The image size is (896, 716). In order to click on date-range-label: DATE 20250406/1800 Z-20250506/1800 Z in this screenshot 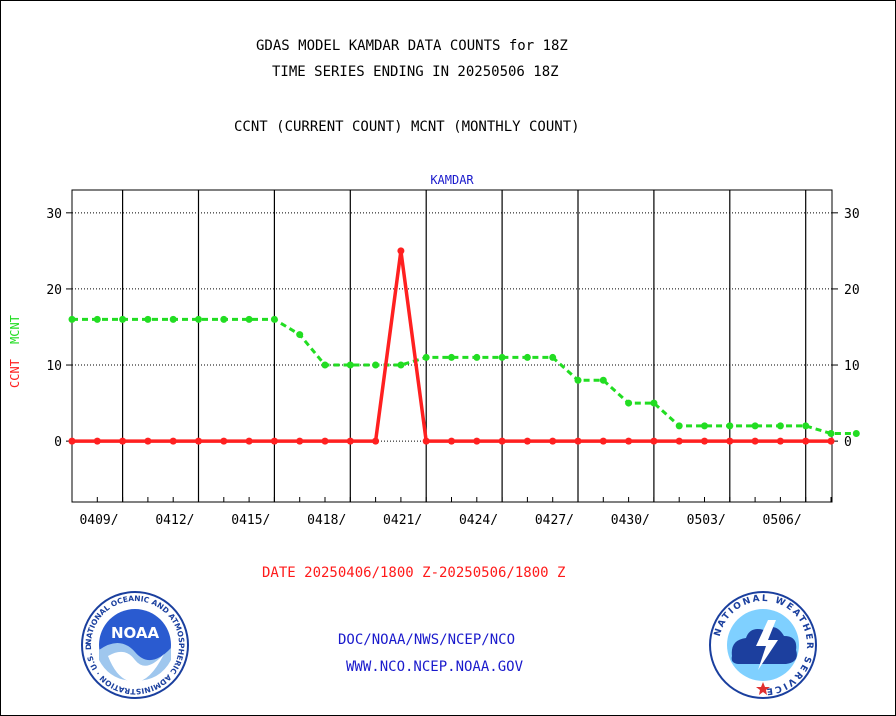, I will do `click(414, 573)`.